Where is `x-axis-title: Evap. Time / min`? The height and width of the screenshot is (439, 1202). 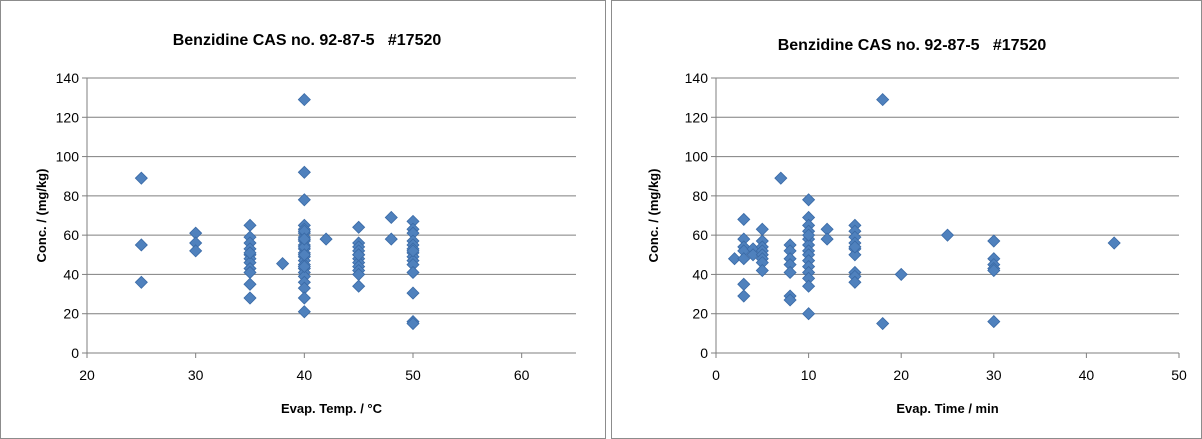 x-axis-title: Evap. Time / min is located at coordinates (947, 408).